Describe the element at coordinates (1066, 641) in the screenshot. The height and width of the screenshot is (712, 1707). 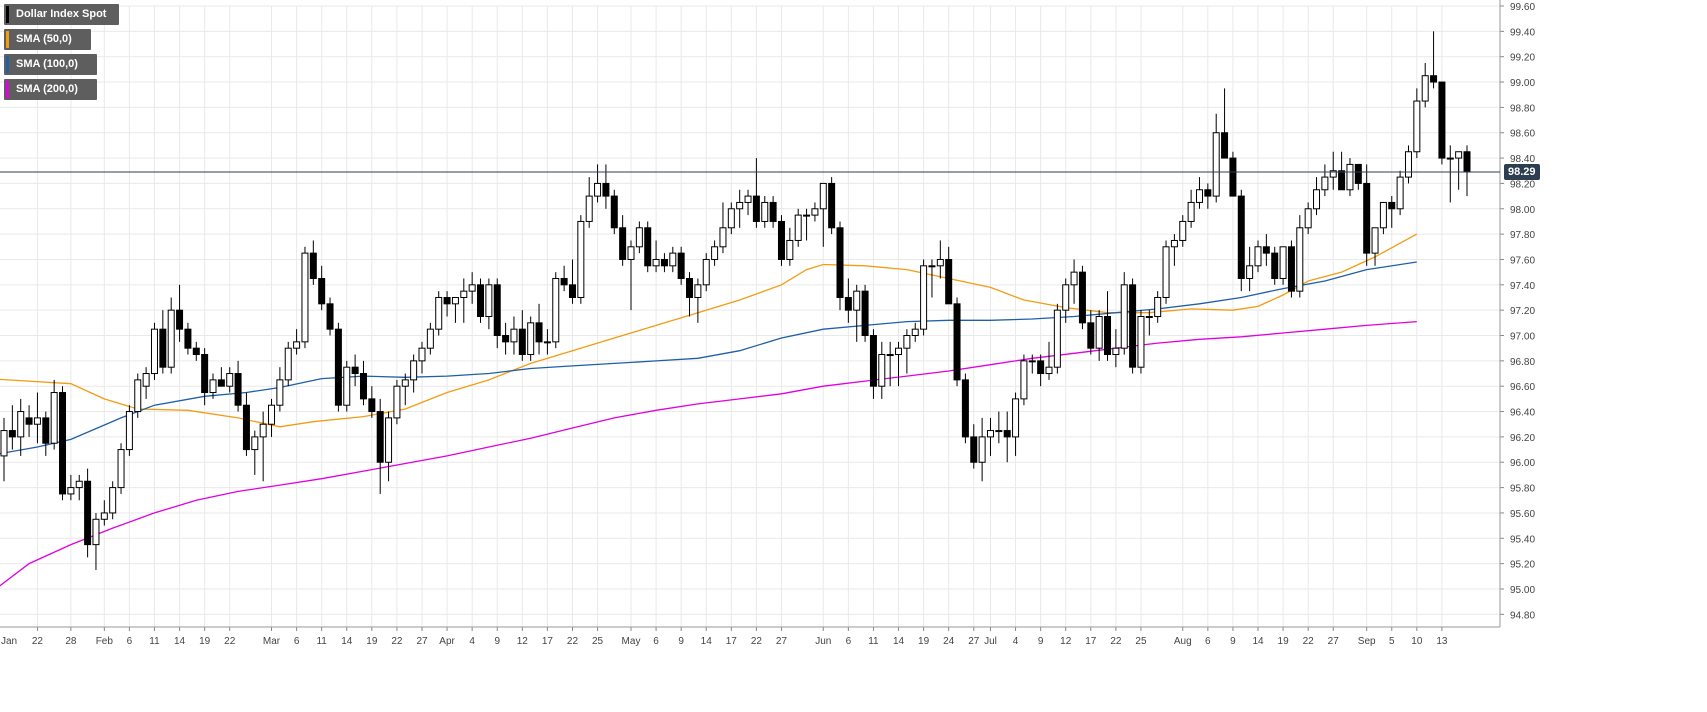
I see `x-tick-label: 12` at that location.